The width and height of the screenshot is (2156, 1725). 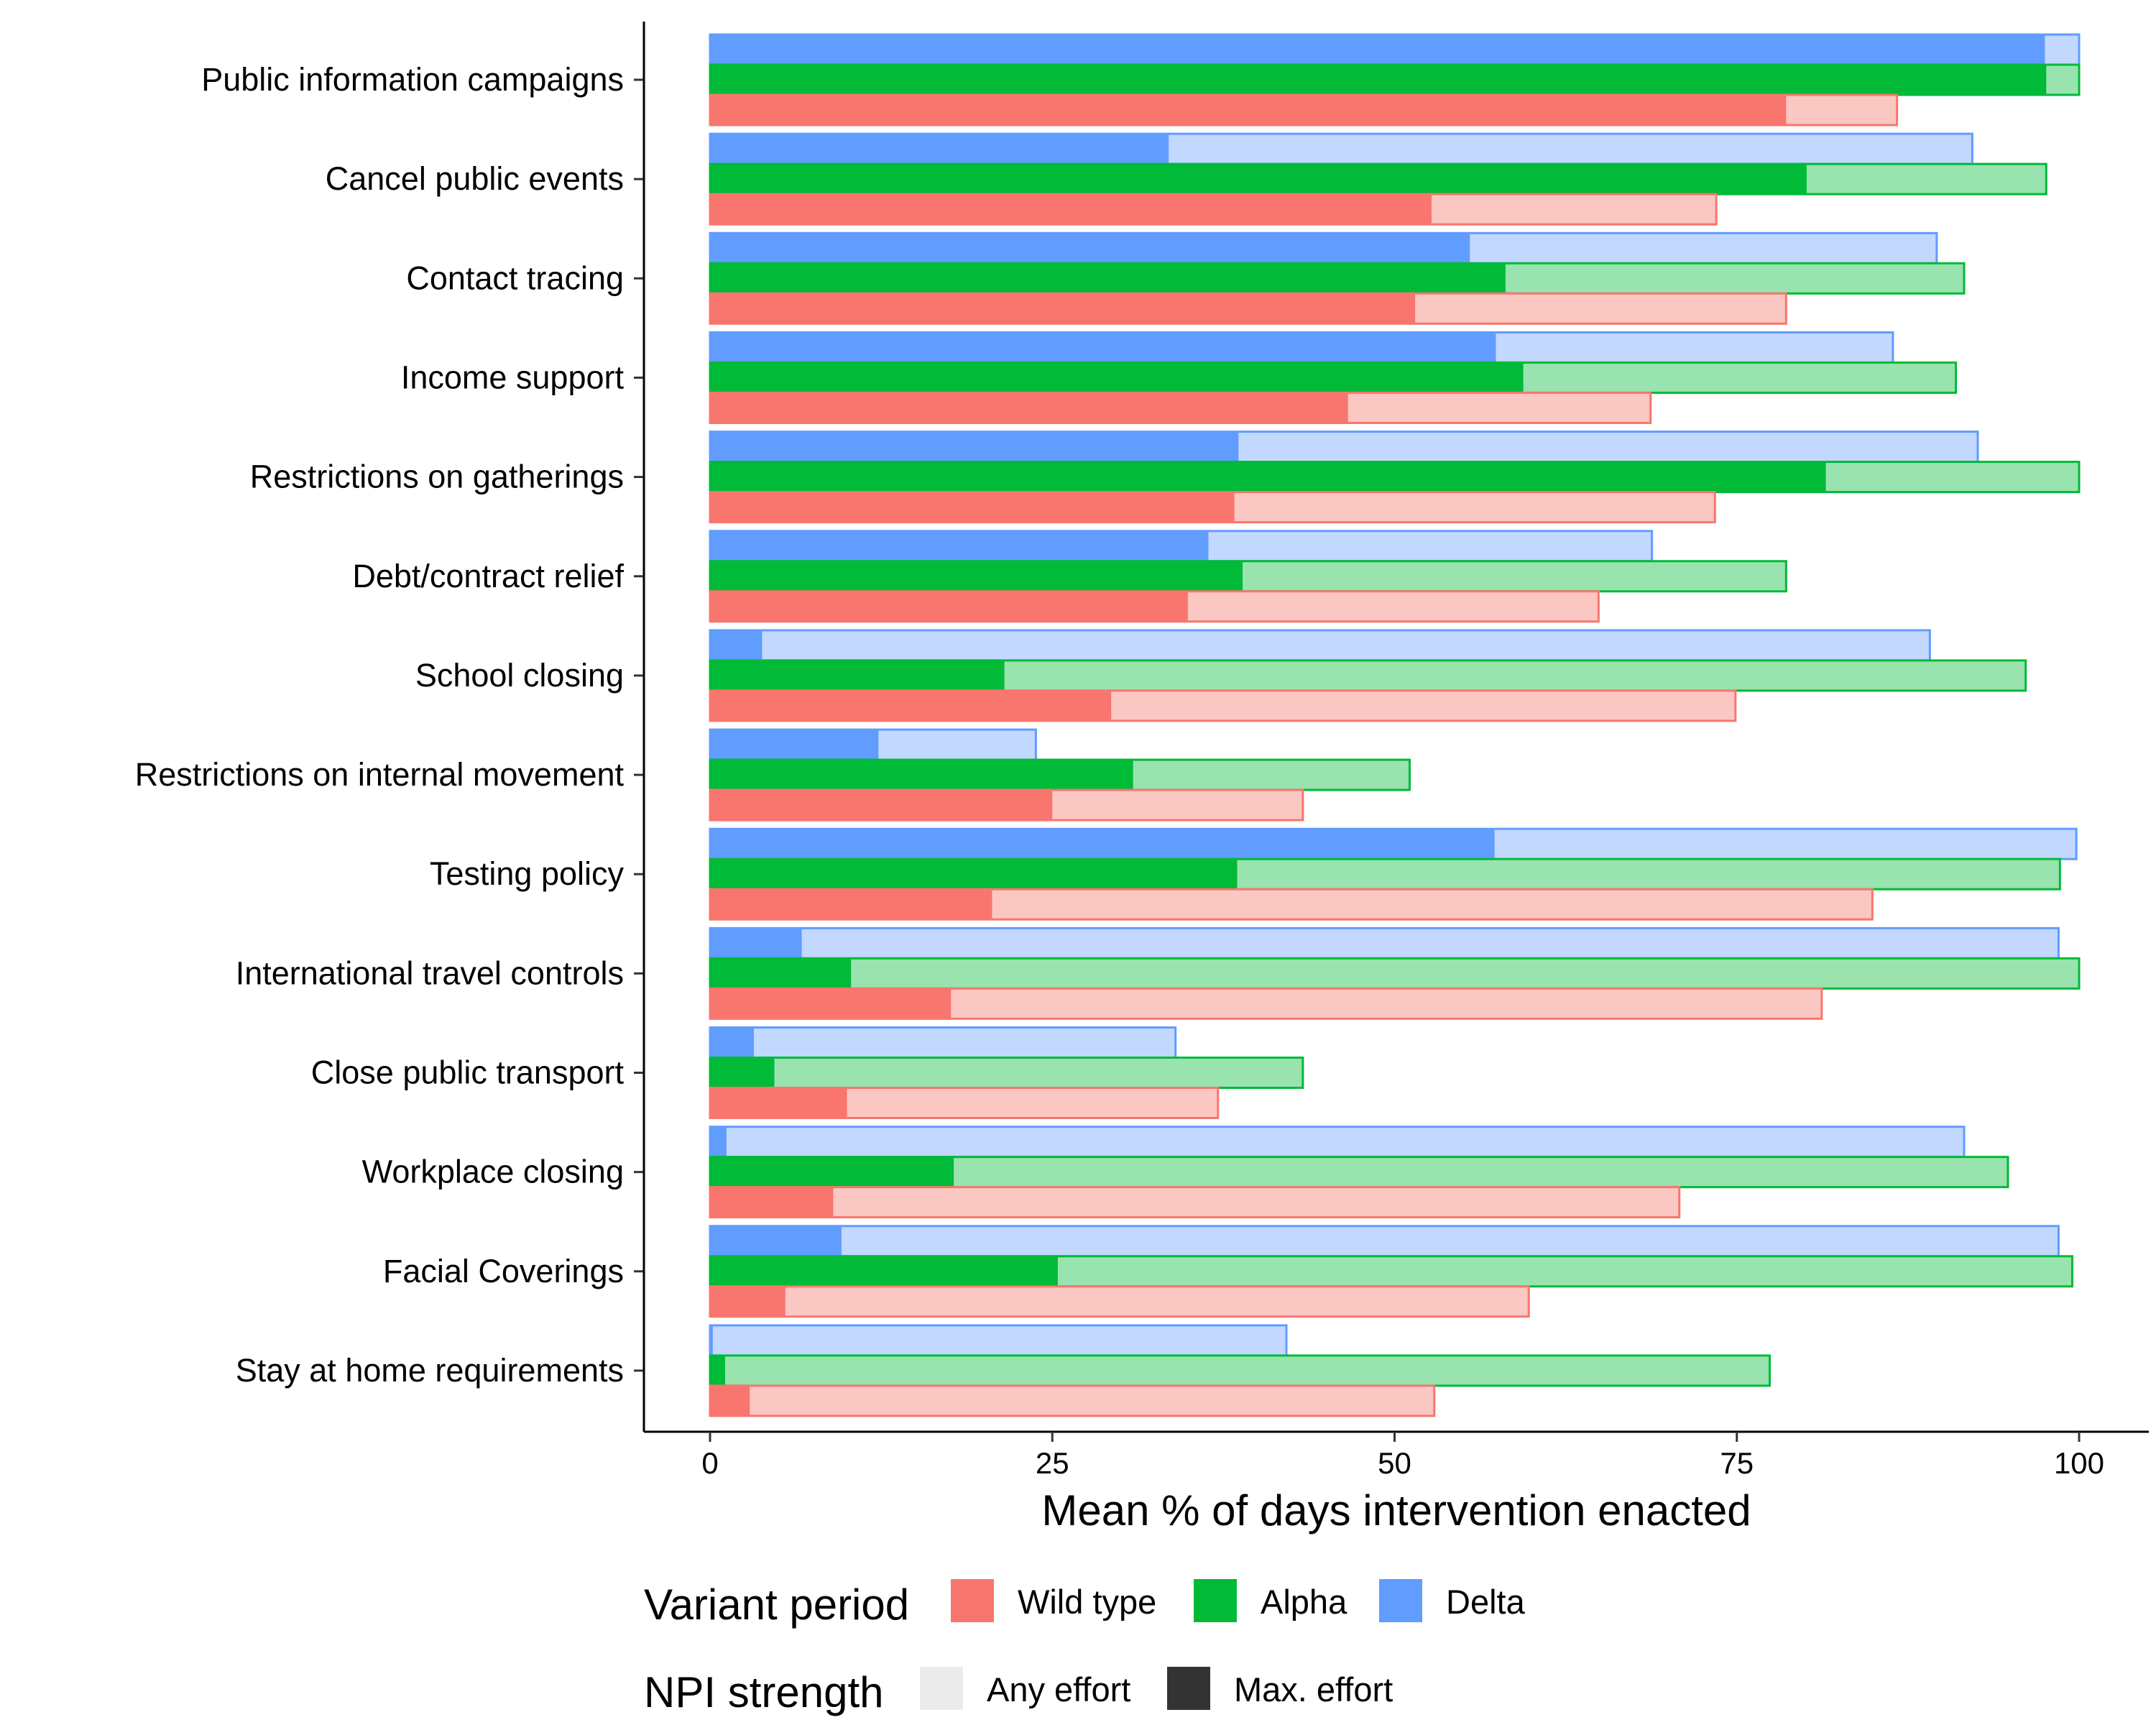 I want to click on legend-variant-items: Wild type Alpha Delta, so click(x=1239, y=1600).